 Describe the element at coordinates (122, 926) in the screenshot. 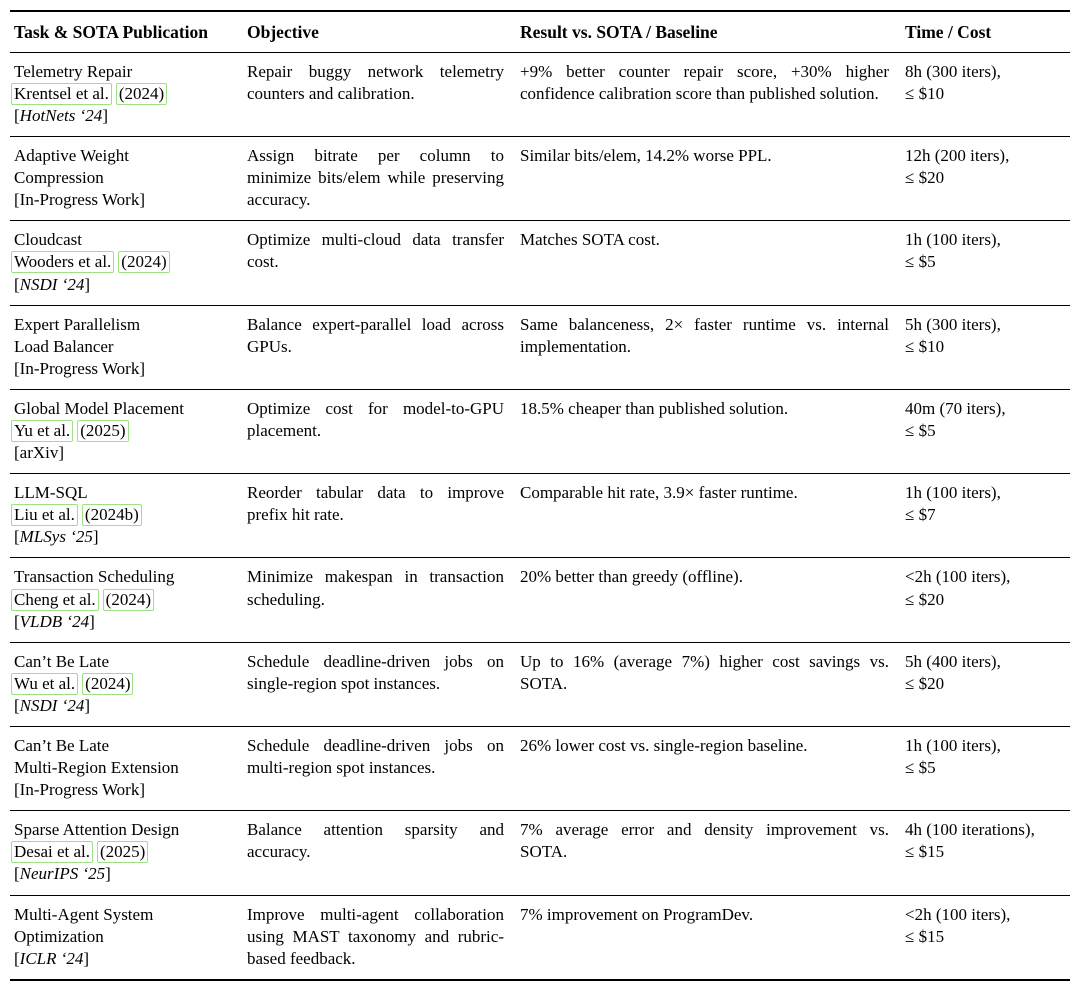

I see `task-title: Multi-Agent System Optimization` at that location.